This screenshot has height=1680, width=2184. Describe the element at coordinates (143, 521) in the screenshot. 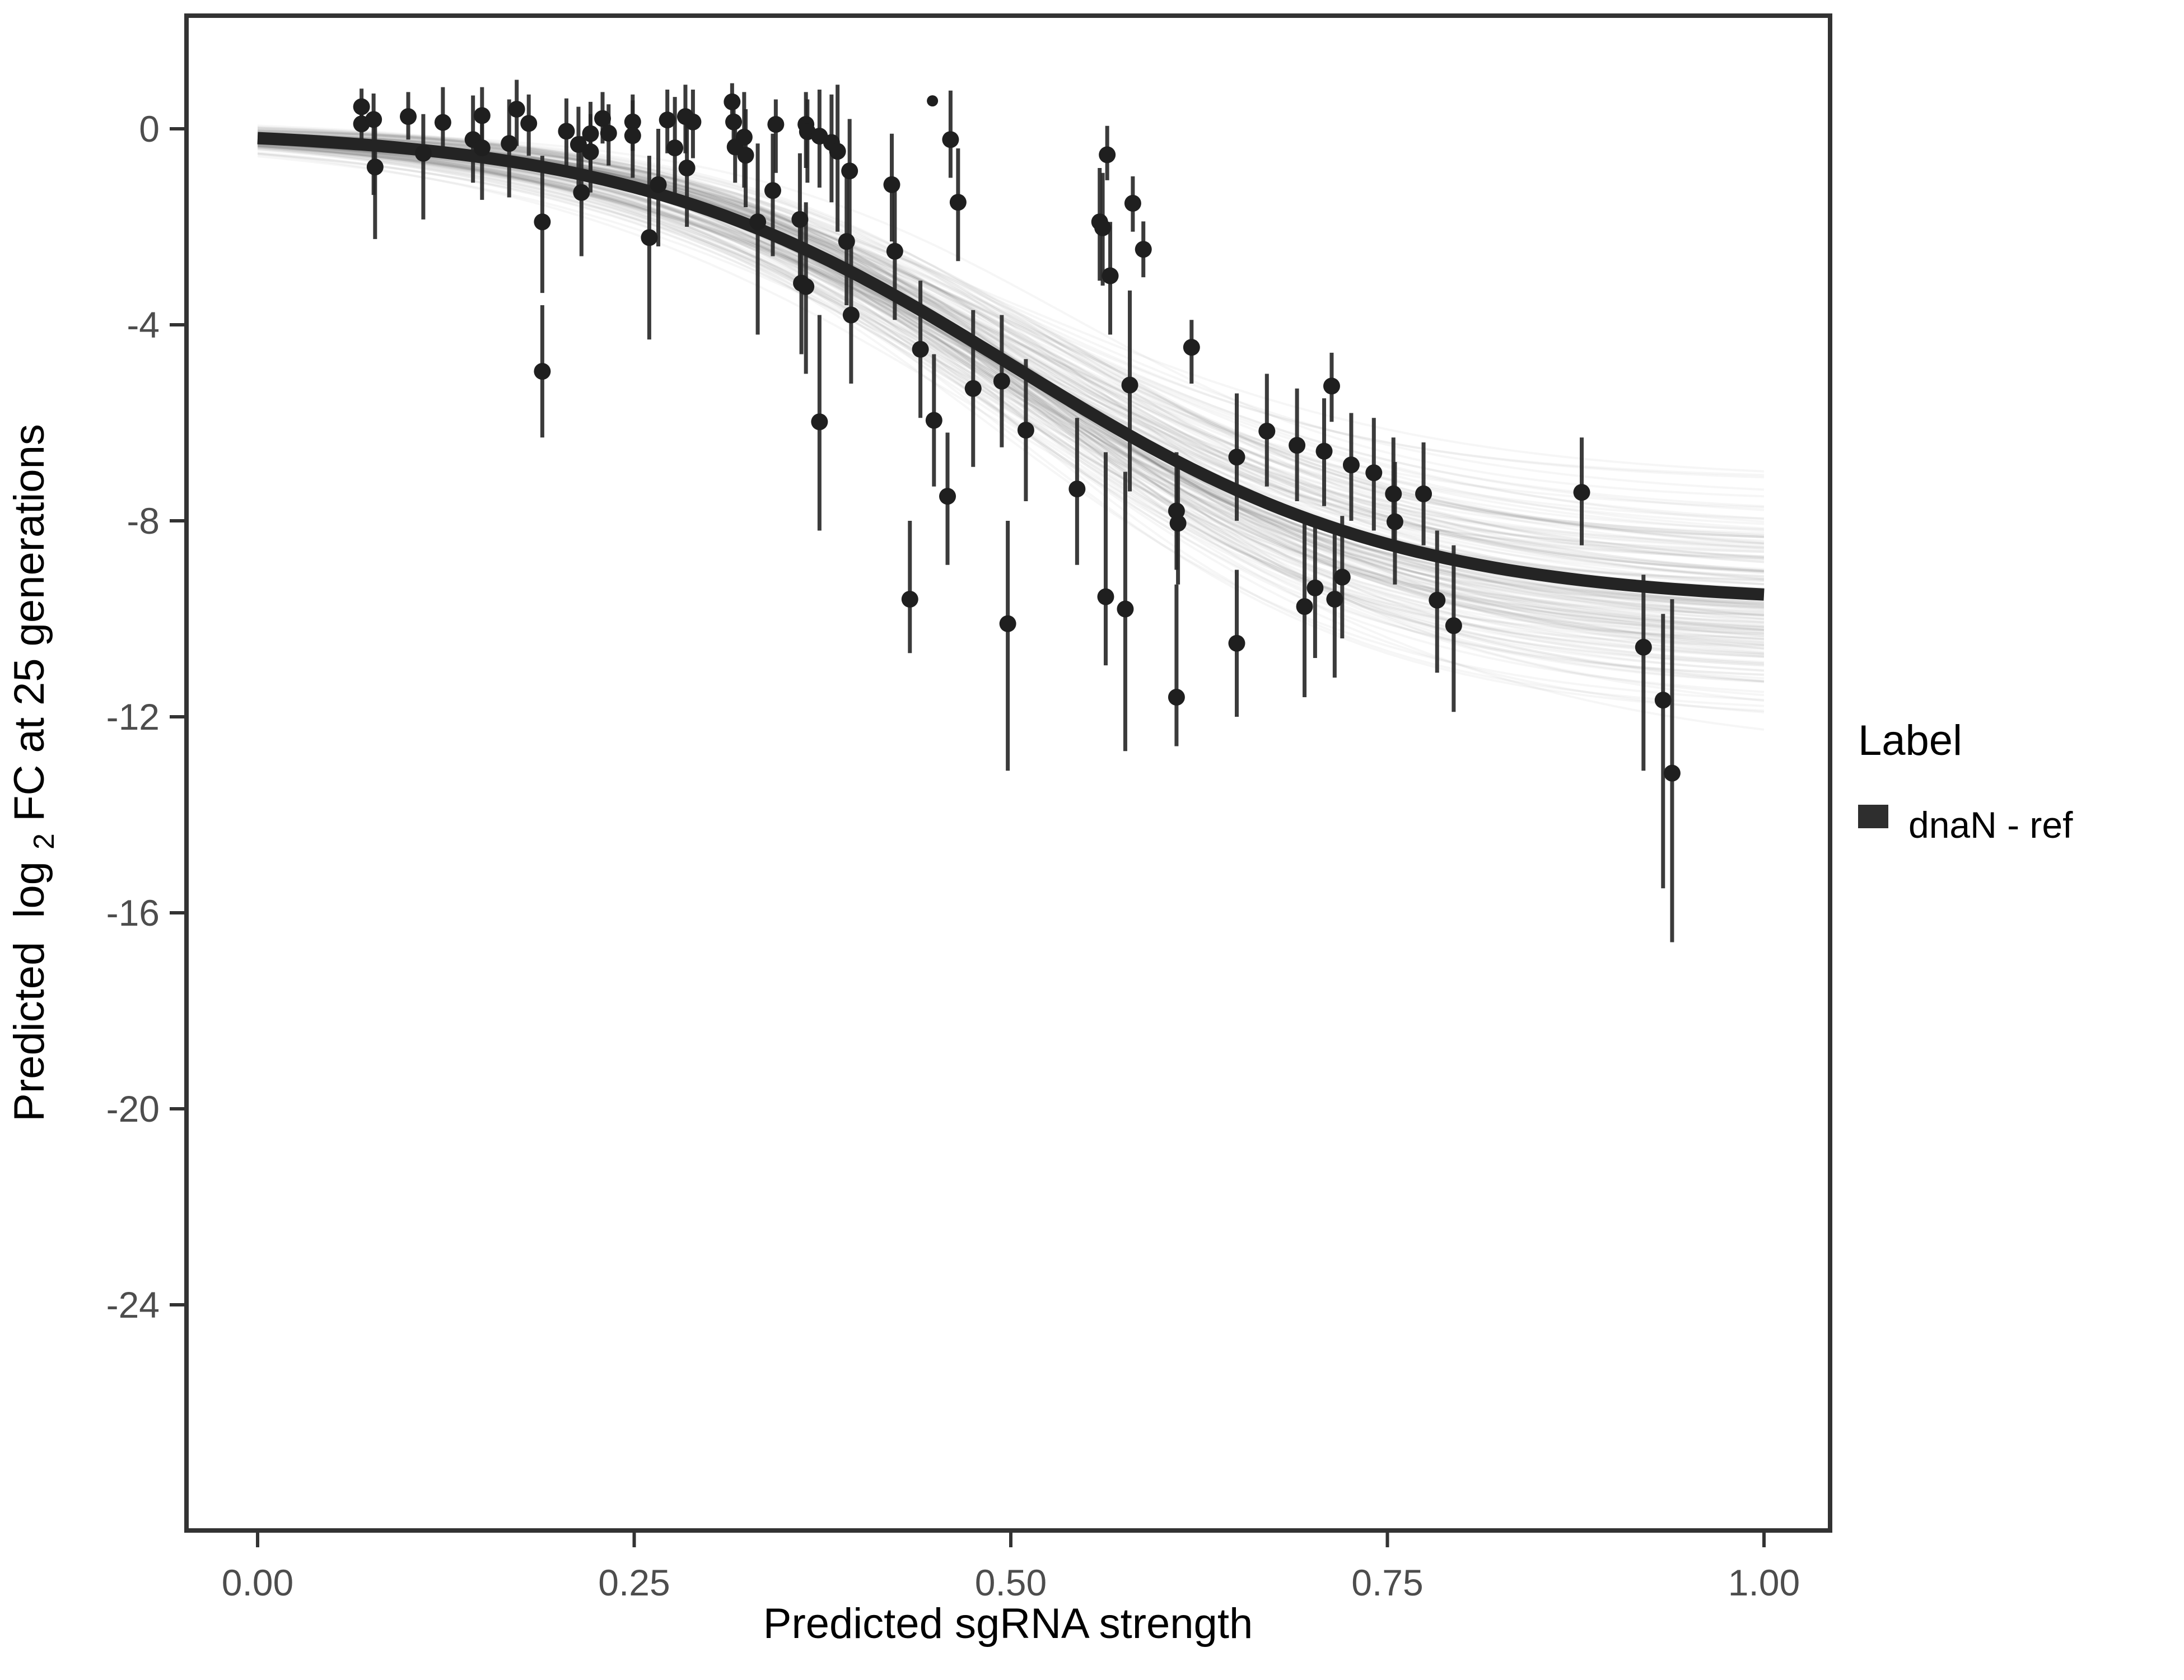

I see `y-tick-label: -8` at that location.